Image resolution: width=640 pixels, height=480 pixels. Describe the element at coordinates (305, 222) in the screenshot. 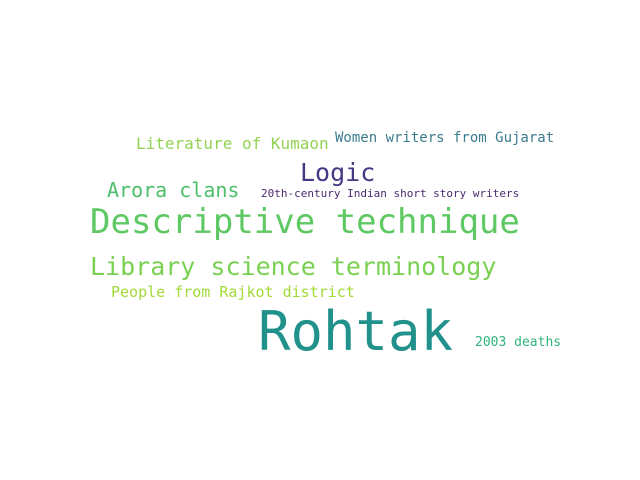

I see `word-descriptive-technique: Descriptive technique` at that location.